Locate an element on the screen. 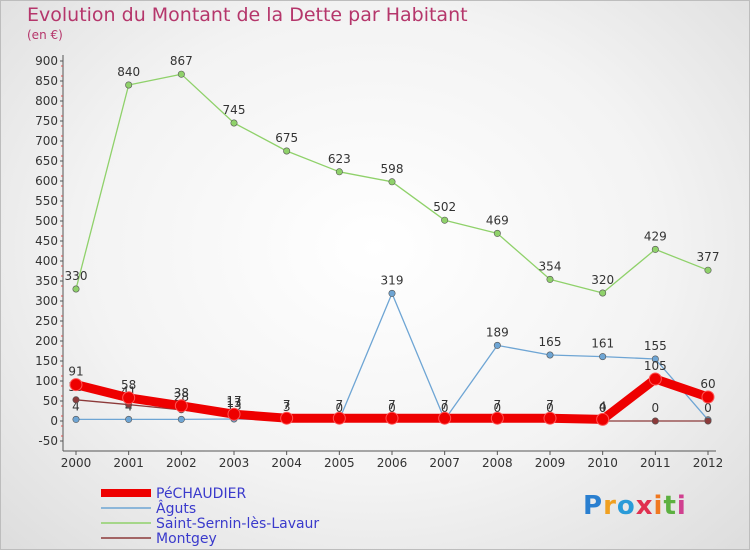 This screenshot has height=551, width=750. y-tick-label: -50 is located at coordinates (48, 441).